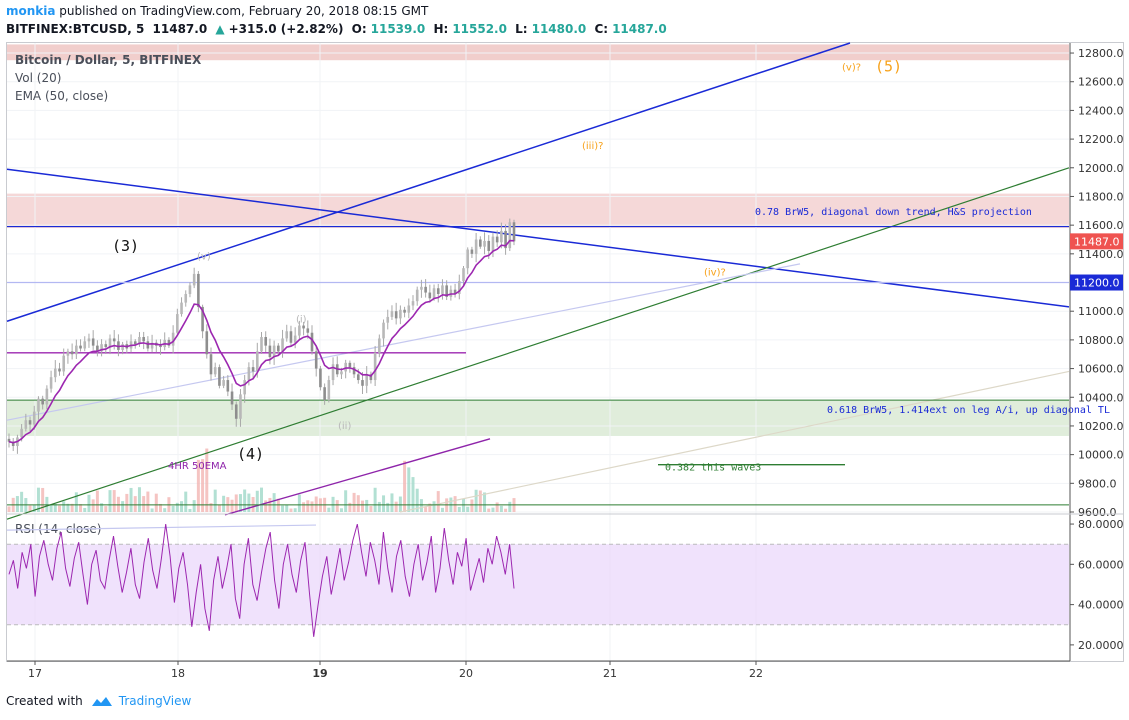 This screenshot has height=720, width=1129. Describe the element at coordinates (538, 418) in the screenshot. I see `zone-support-zone` at that location.